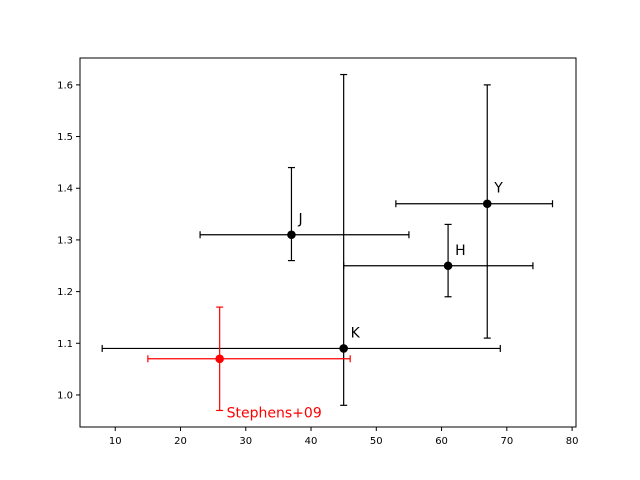 The height and width of the screenshot is (480, 640). What do you see at coordinates (249, 363) in the screenshot?
I see `data-point-stephens-09: Stephens+09` at bounding box center [249, 363].